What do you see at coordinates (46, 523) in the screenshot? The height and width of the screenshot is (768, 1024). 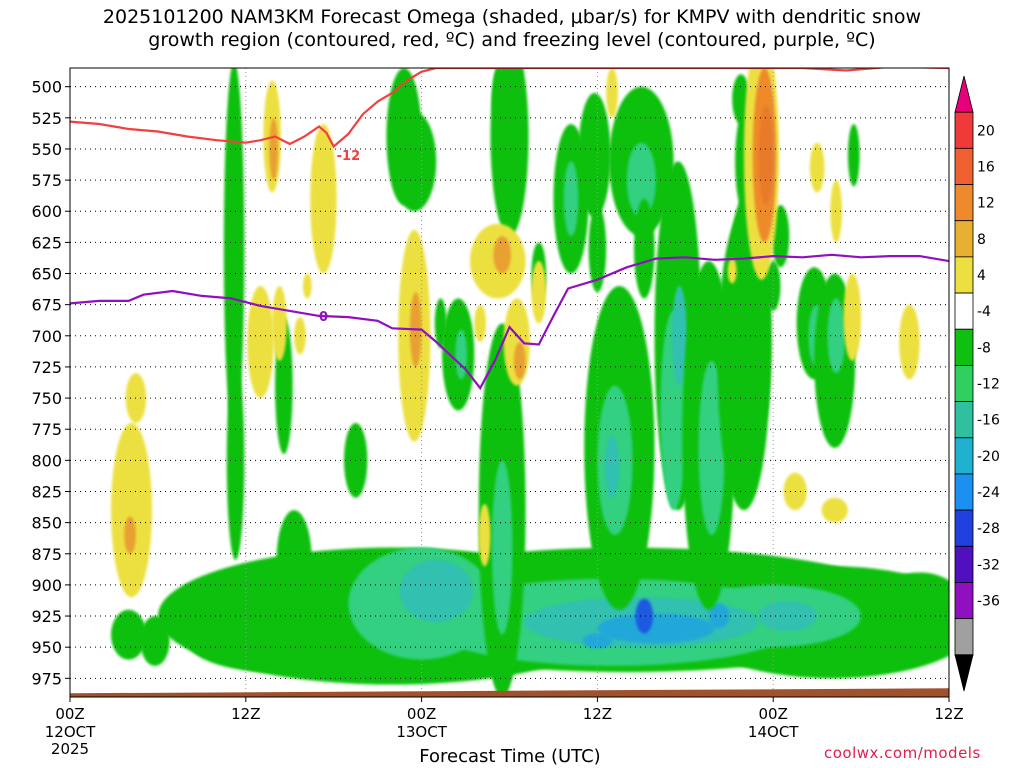 I see `y-tick-label-850: 850` at bounding box center [46, 523].